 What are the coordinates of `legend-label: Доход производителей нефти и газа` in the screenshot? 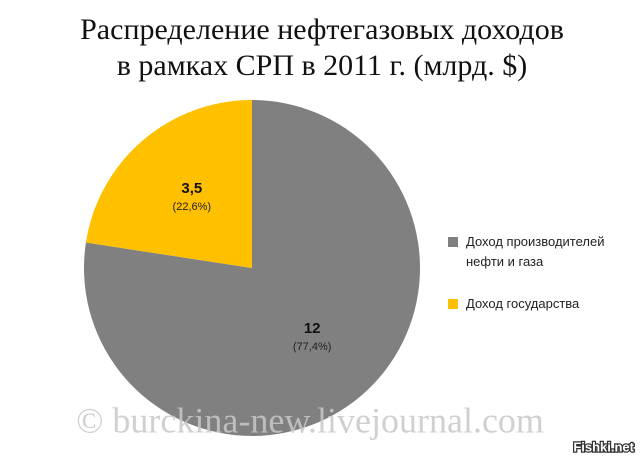 It's located at (535, 251).